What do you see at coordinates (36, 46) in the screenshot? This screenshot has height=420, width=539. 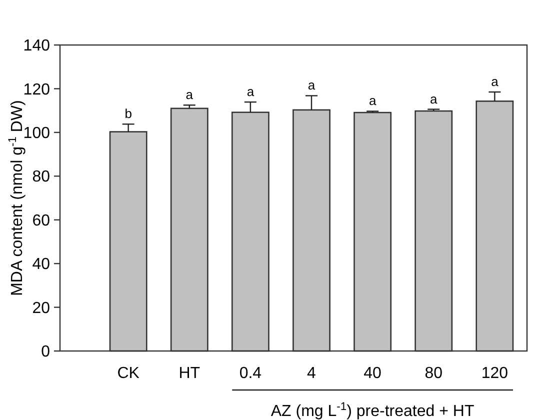 I see `y-tick-label: 140` at bounding box center [36, 46].